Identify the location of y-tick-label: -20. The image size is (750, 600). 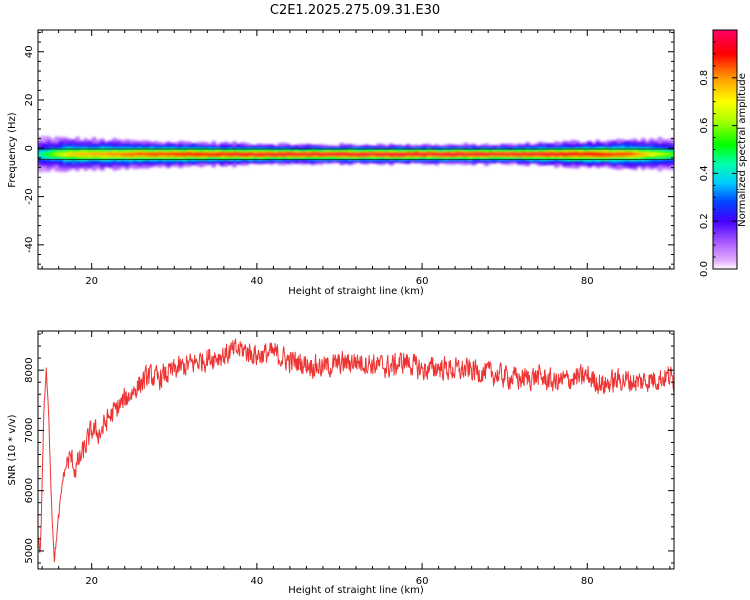
(29, 196).